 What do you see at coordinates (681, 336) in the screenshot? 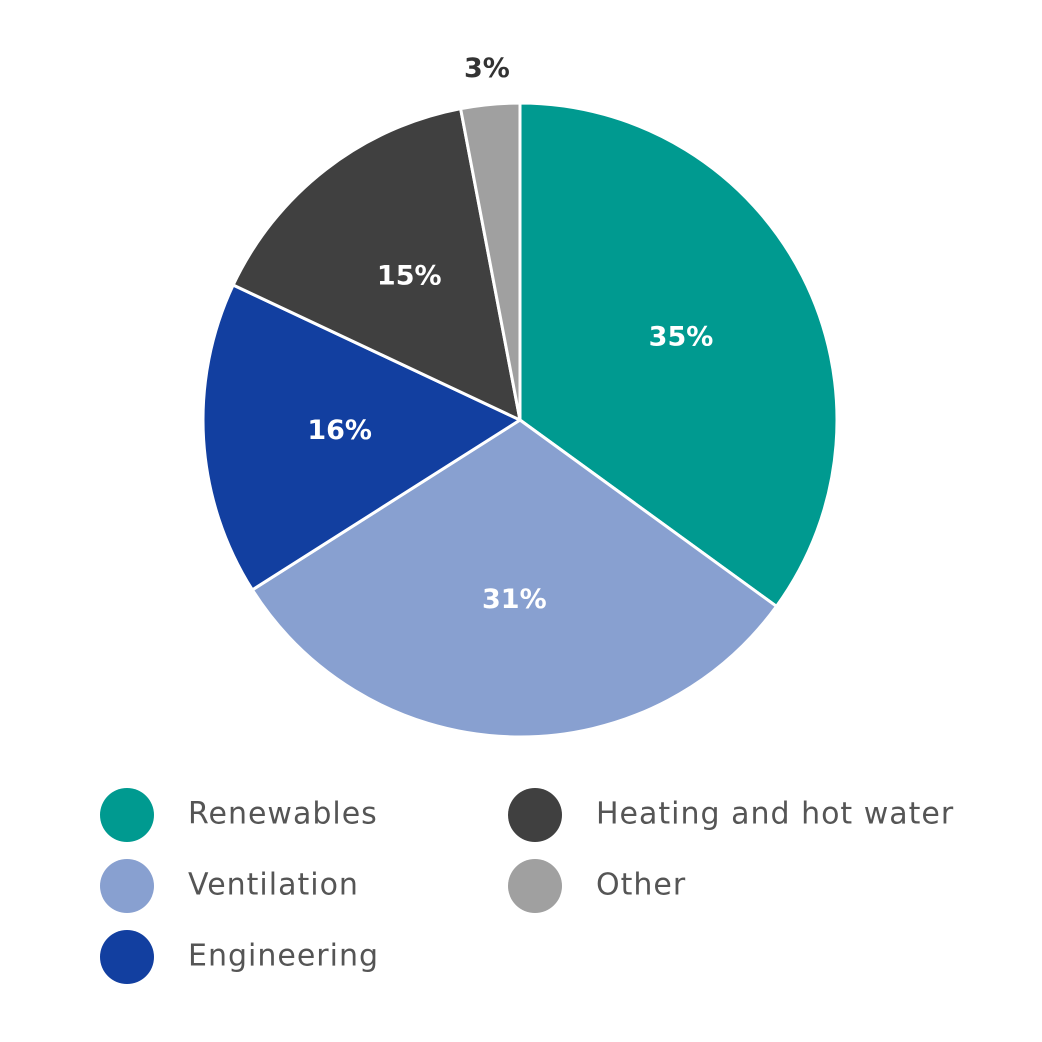
I see `slice-label: 35%` at bounding box center [681, 336].